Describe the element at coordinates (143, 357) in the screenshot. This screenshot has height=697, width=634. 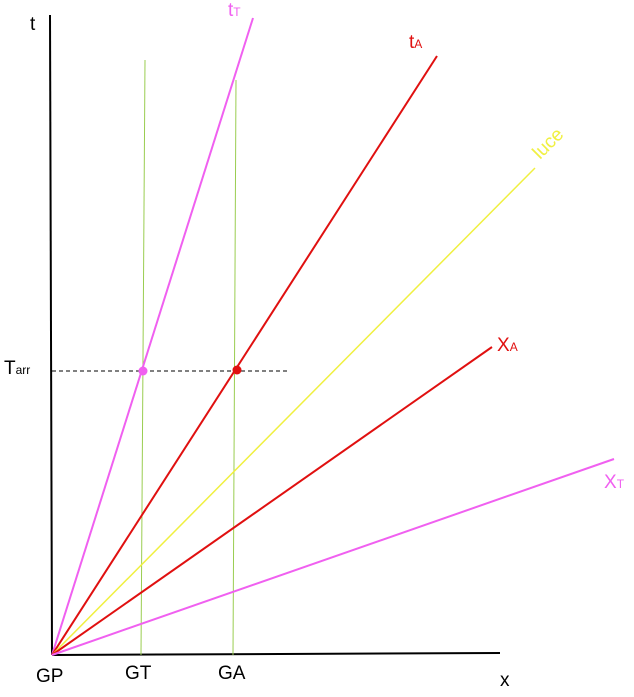
I see `gt-worldline` at that location.